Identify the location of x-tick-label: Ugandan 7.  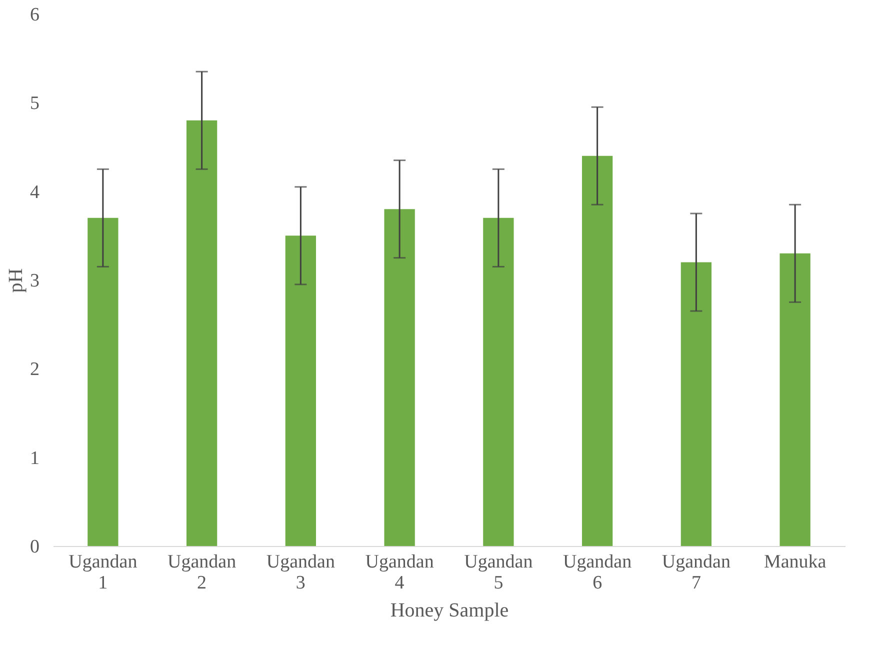
(696, 573).